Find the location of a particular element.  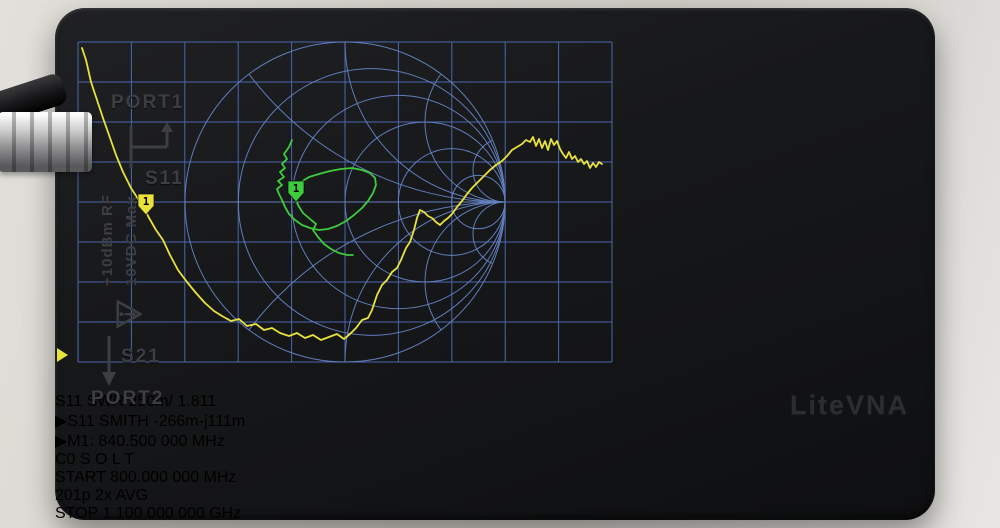

ratings-block: +10dBm RF 10VDC Max is located at coordinates (119, 240).